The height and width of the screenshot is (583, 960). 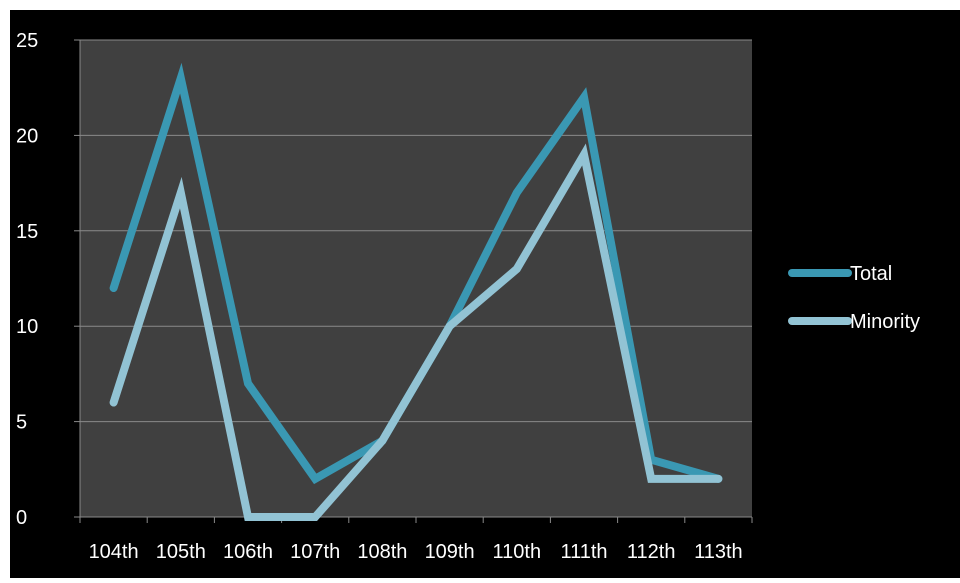 I want to click on x-tick-label: 112th, so click(x=651, y=552).